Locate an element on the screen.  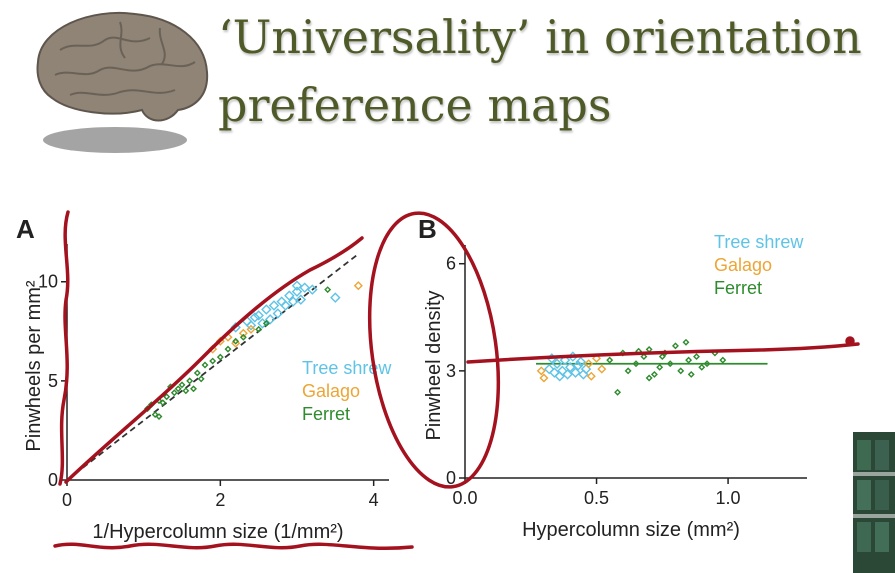
x-axis-label: Hypercolumn size (mm²) is located at coordinates (631, 530).